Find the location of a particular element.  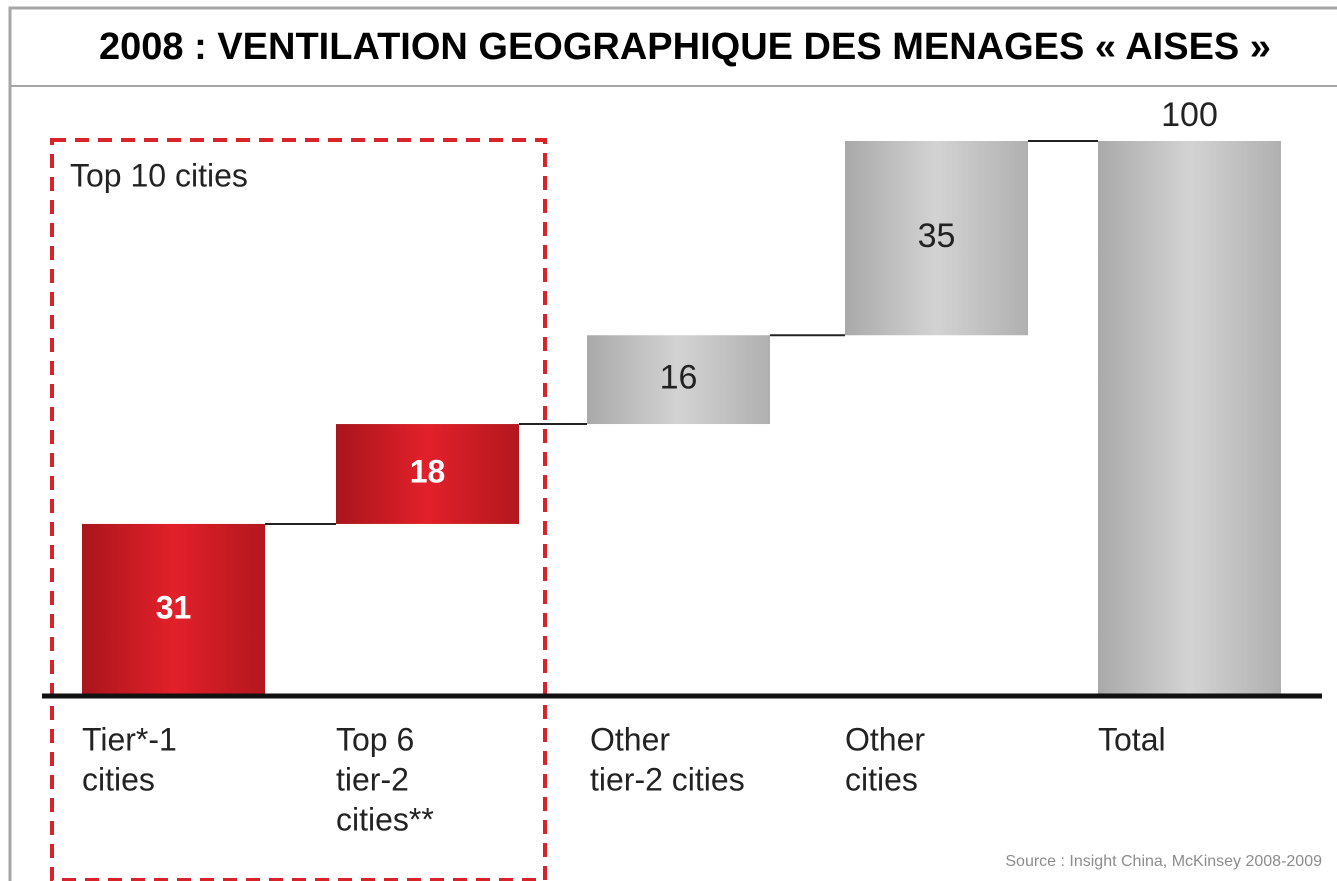

x-tick-label: tier-2 is located at coordinates (372, 779).